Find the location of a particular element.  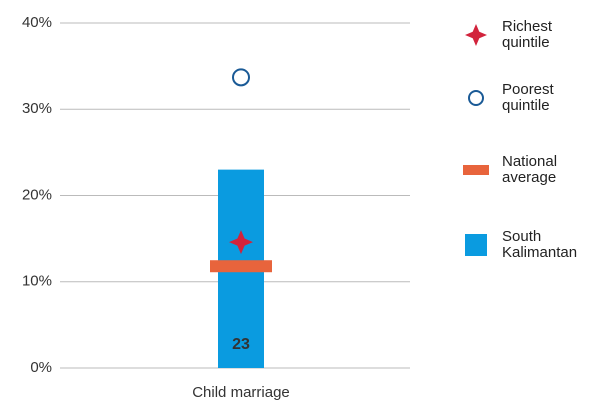

y-tick-label: 30% is located at coordinates (37, 108).